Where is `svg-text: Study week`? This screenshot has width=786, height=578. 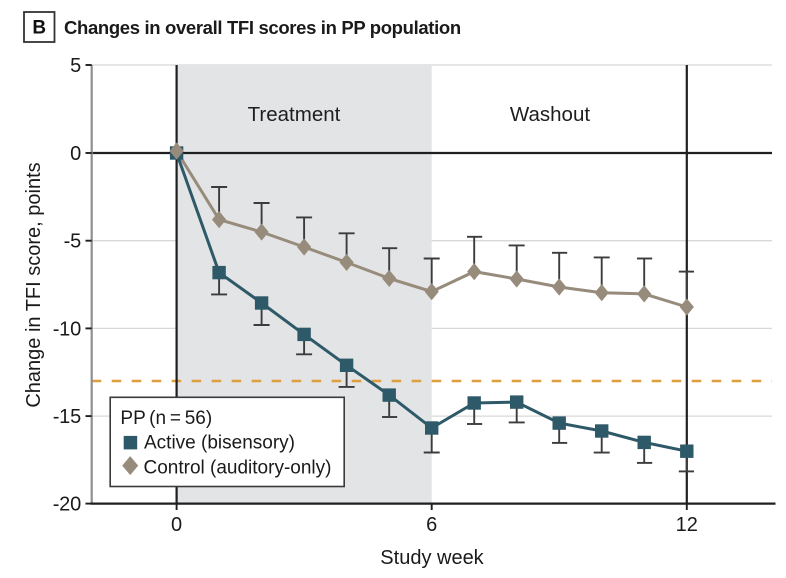
svg-text: Study week is located at coordinates (432, 558).